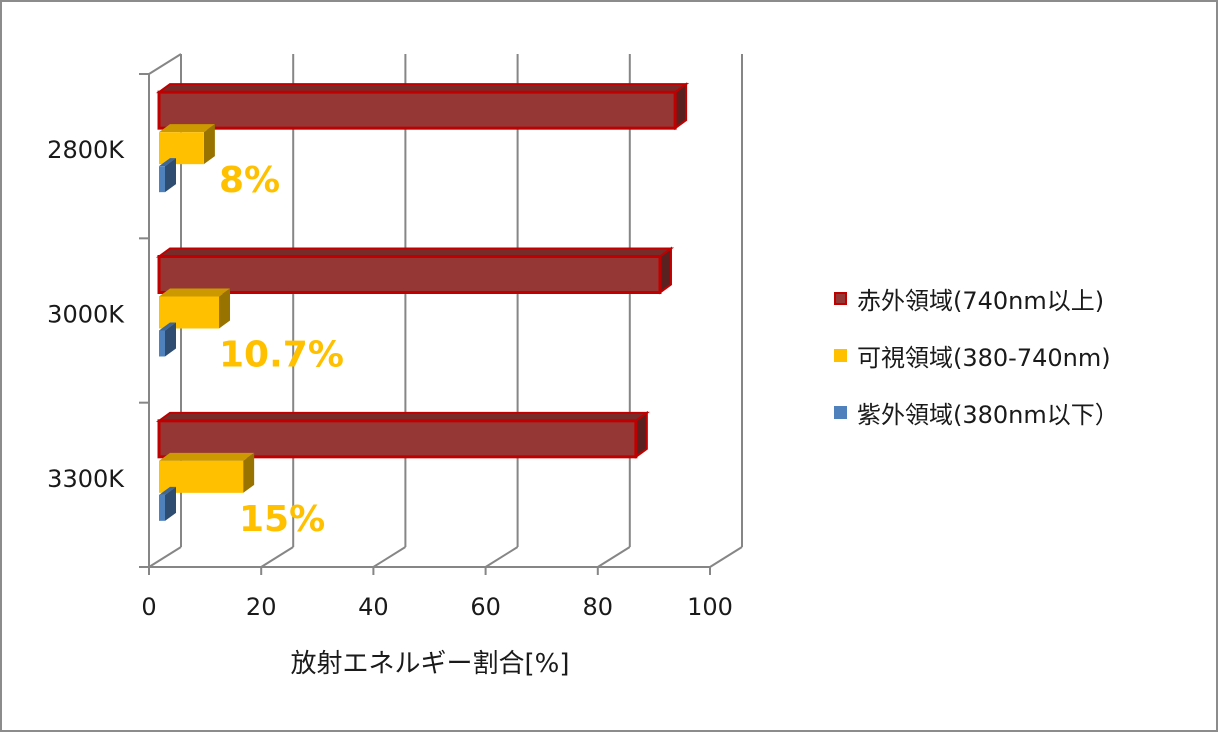 The width and height of the screenshot is (1218, 734). I want to click on legend-label-infrared: 赤外領域(740nm以上), so click(981, 301).